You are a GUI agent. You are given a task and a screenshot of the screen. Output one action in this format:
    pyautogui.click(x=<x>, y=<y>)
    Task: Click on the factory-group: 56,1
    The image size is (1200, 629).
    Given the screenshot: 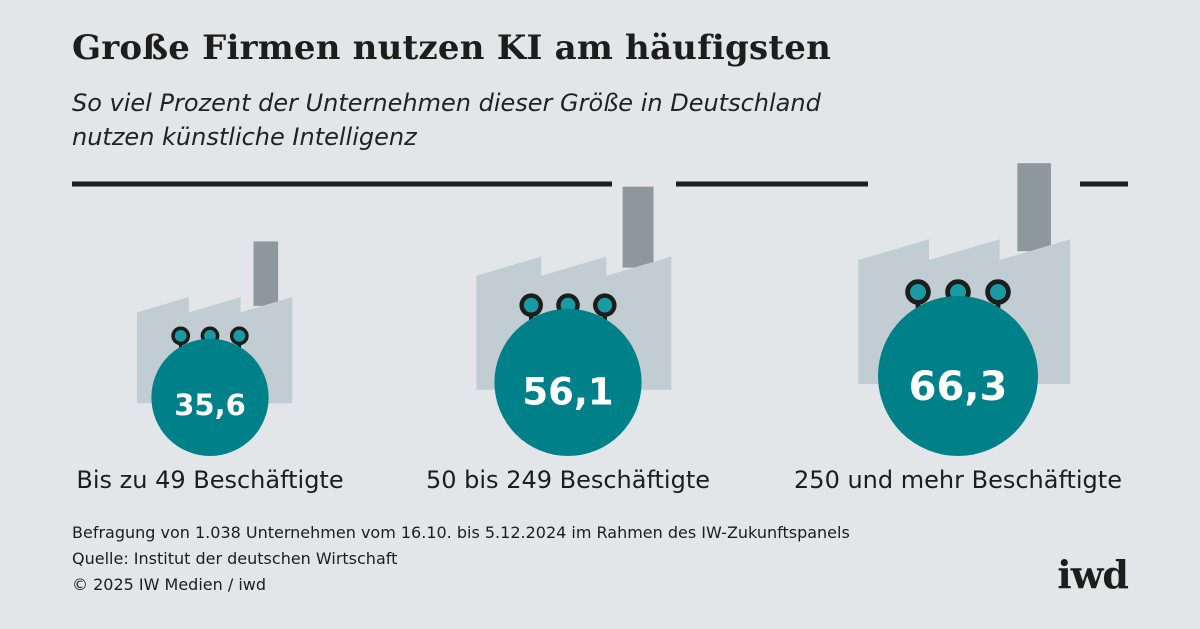 What is the action you would take?
    pyautogui.click(x=574, y=321)
    